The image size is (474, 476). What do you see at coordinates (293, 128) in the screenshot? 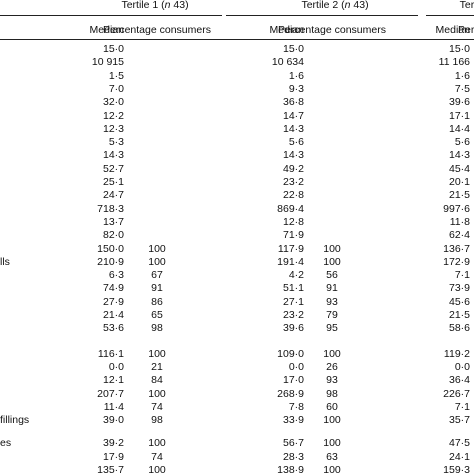
I see `cell-t2-median: 14·3` at bounding box center [293, 128].